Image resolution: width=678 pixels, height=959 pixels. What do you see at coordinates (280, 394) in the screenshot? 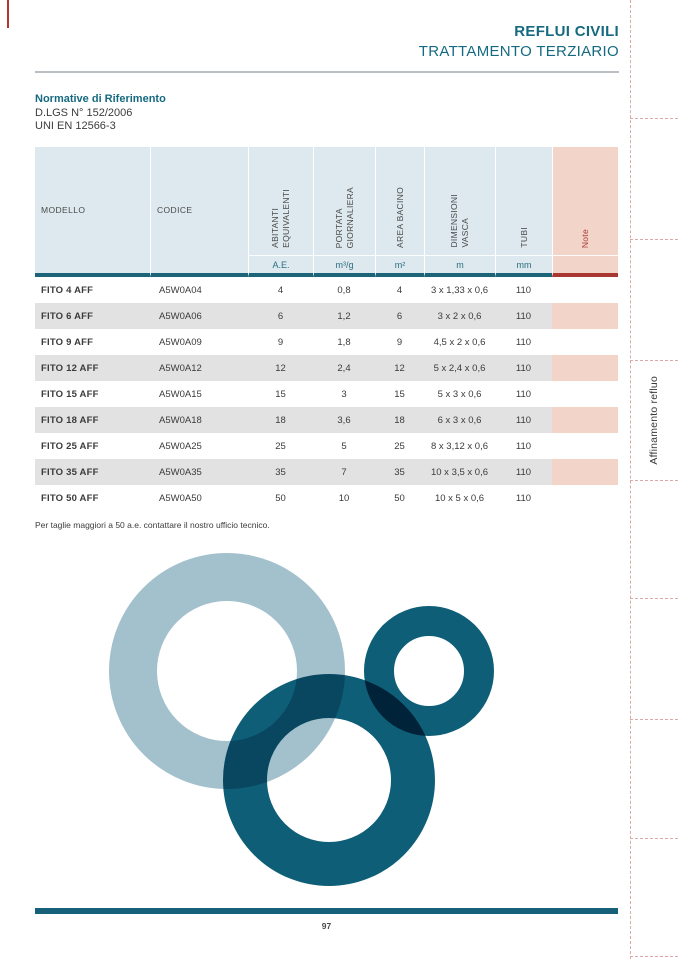
I see `cell-abitanti: 15` at bounding box center [280, 394].